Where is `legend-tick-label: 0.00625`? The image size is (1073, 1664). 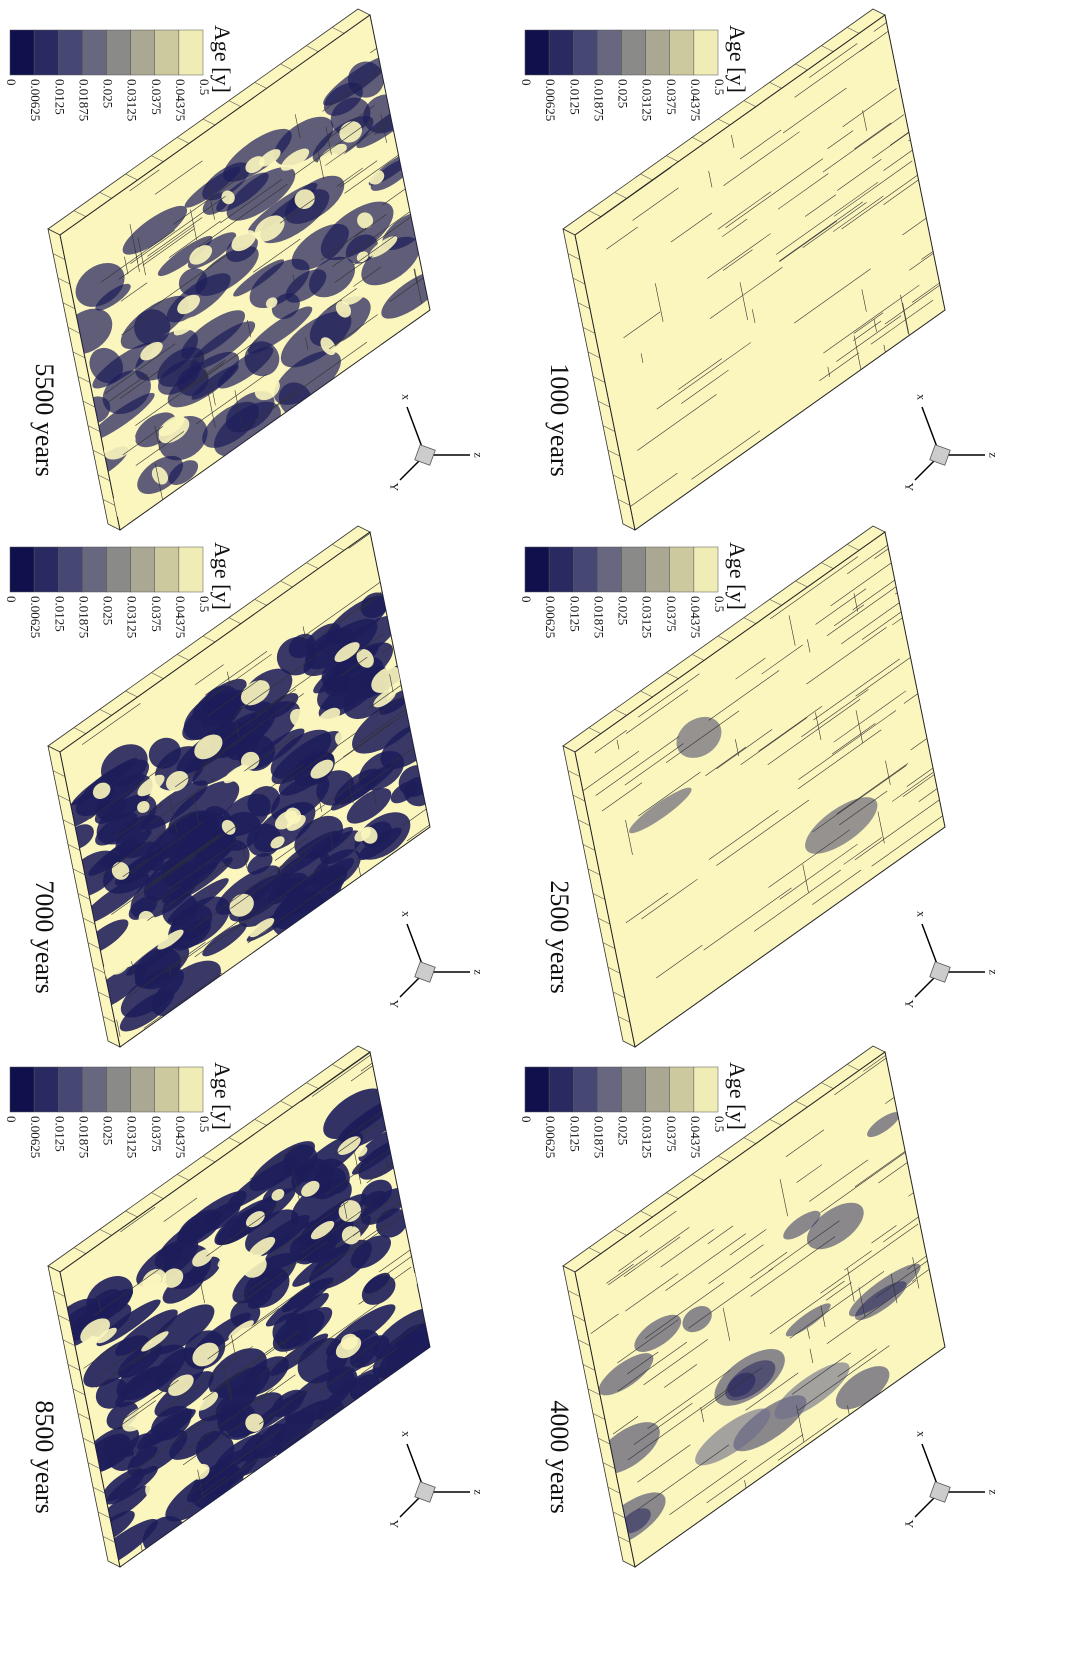 legend-tick-label: 0.00625 is located at coordinates (35, 100).